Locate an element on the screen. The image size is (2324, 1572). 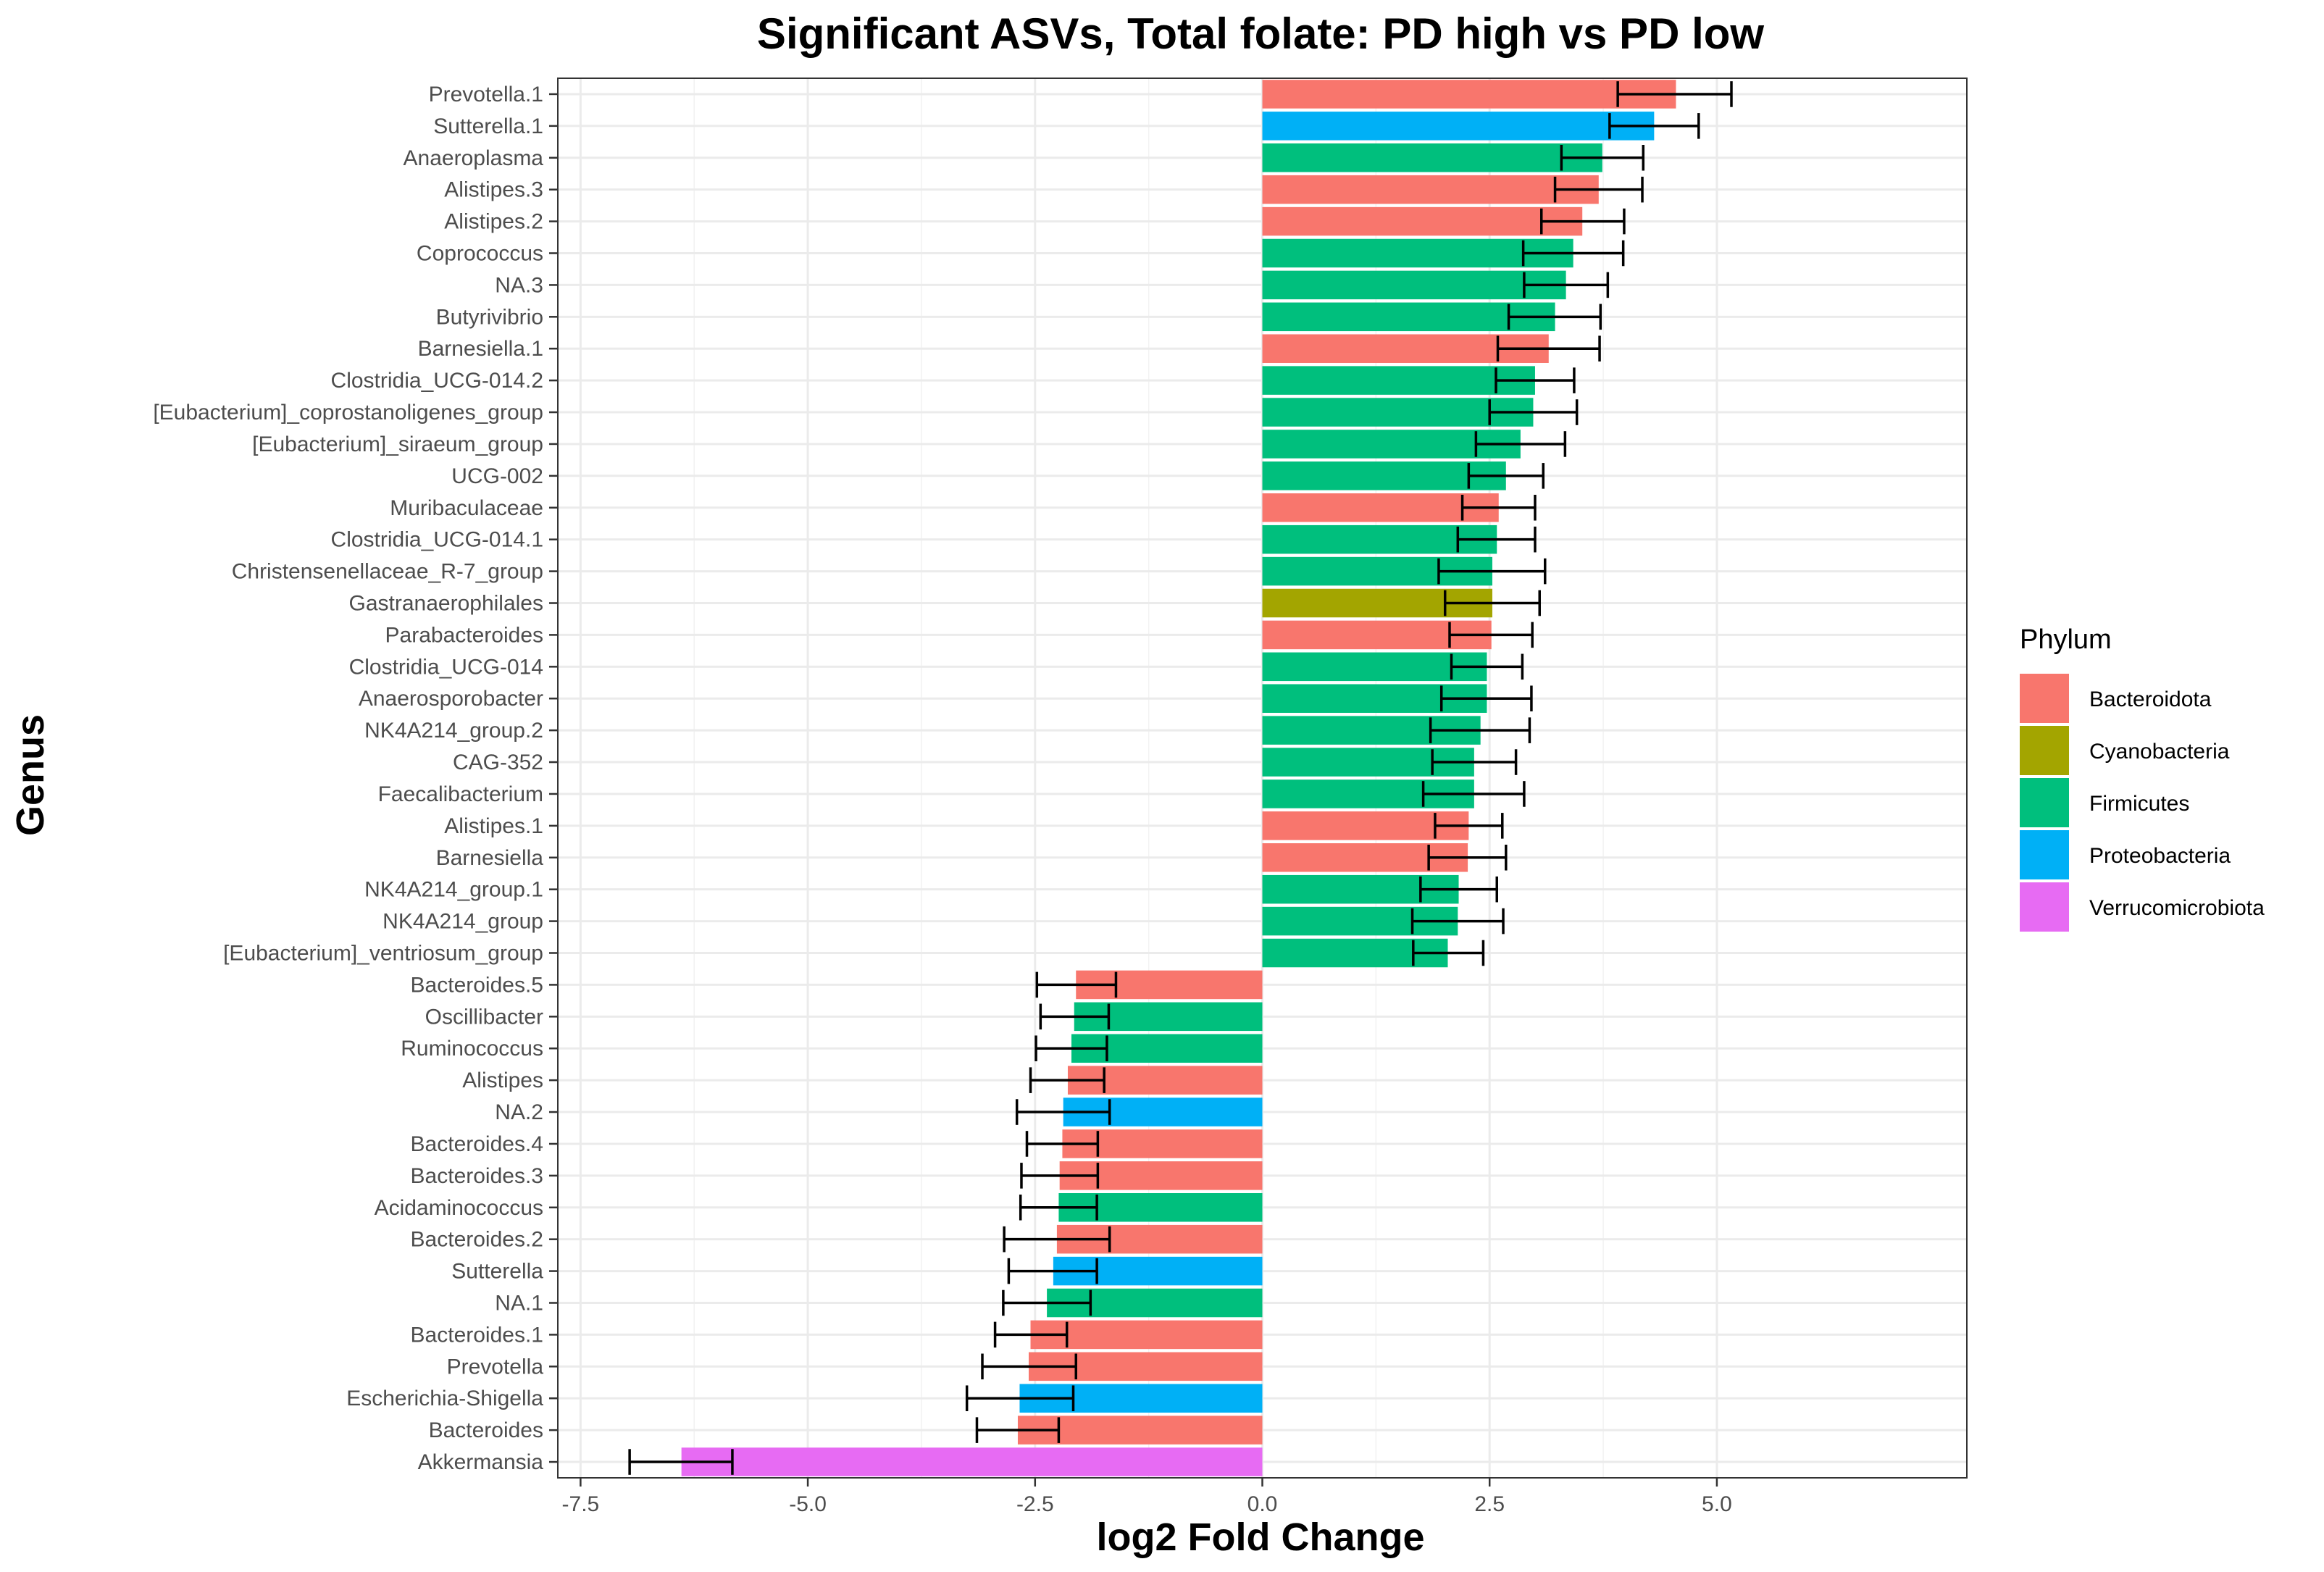
y-tick-label: [Eubacterium]_siraeum_group is located at coordinates (398, 444).